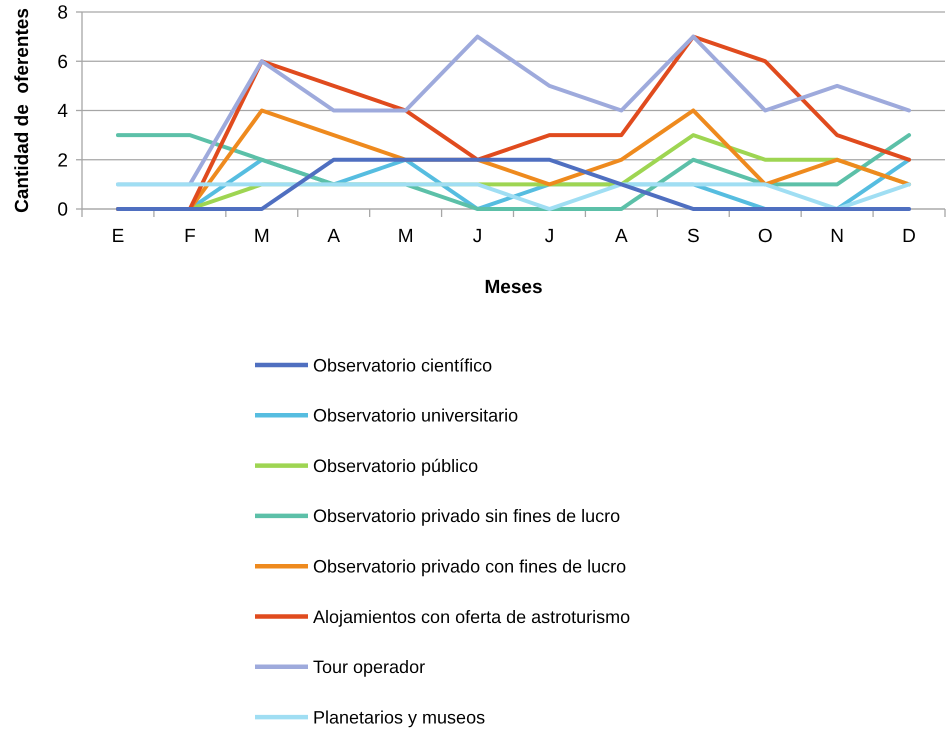 The image size is (949, 732). I want to click on legend-label: Observatorio privado sin fines de lucro, so click(466, 516).